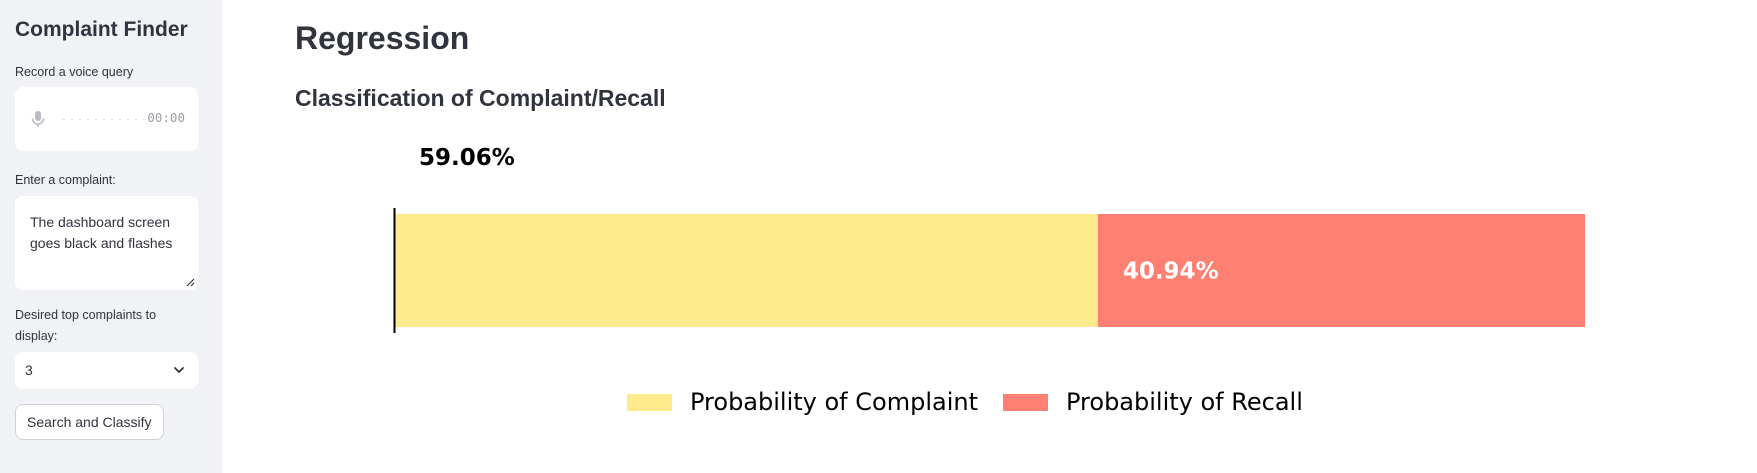 Image resolution: width=1757 pixels, height=473 pixels. Describe the element at coordinates (101, 29) in the screenshot. I see `app-title: Complaint Finder` at that location.